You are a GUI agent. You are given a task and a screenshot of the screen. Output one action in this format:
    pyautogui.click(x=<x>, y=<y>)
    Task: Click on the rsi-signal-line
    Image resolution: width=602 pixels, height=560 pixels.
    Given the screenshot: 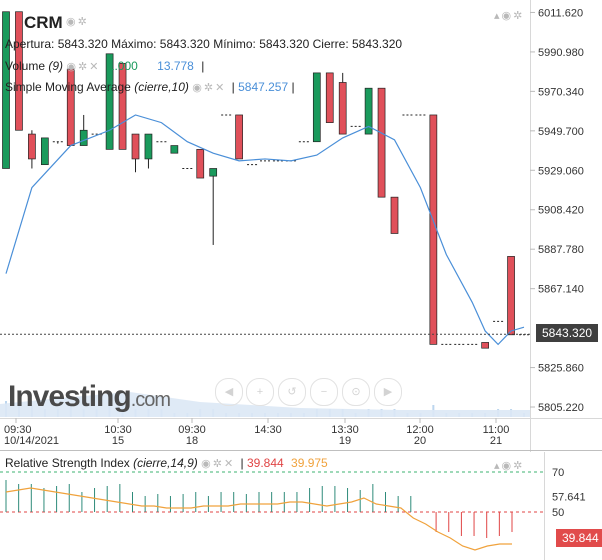 What is the action you would take?
    pyautogui.click(x=258, y=519)
    